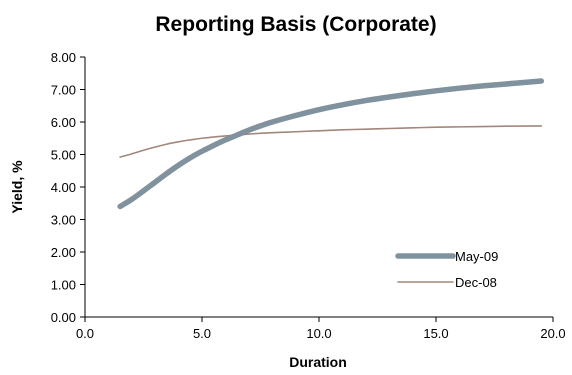 The image size is (572, 375). I want to click on y-tick-label: 3.00, so click(63, 220).